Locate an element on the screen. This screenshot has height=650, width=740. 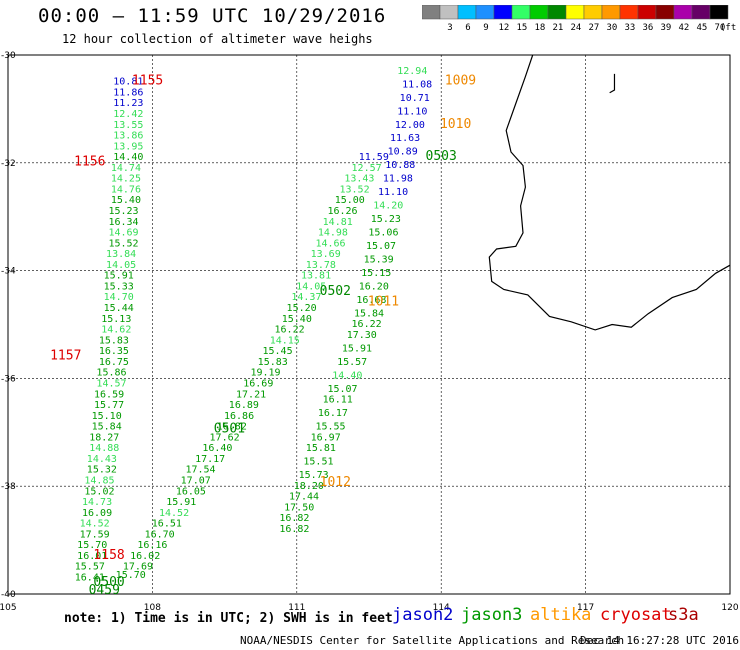
wave-height-label: 17.69 is located at coordinates (138, 567).